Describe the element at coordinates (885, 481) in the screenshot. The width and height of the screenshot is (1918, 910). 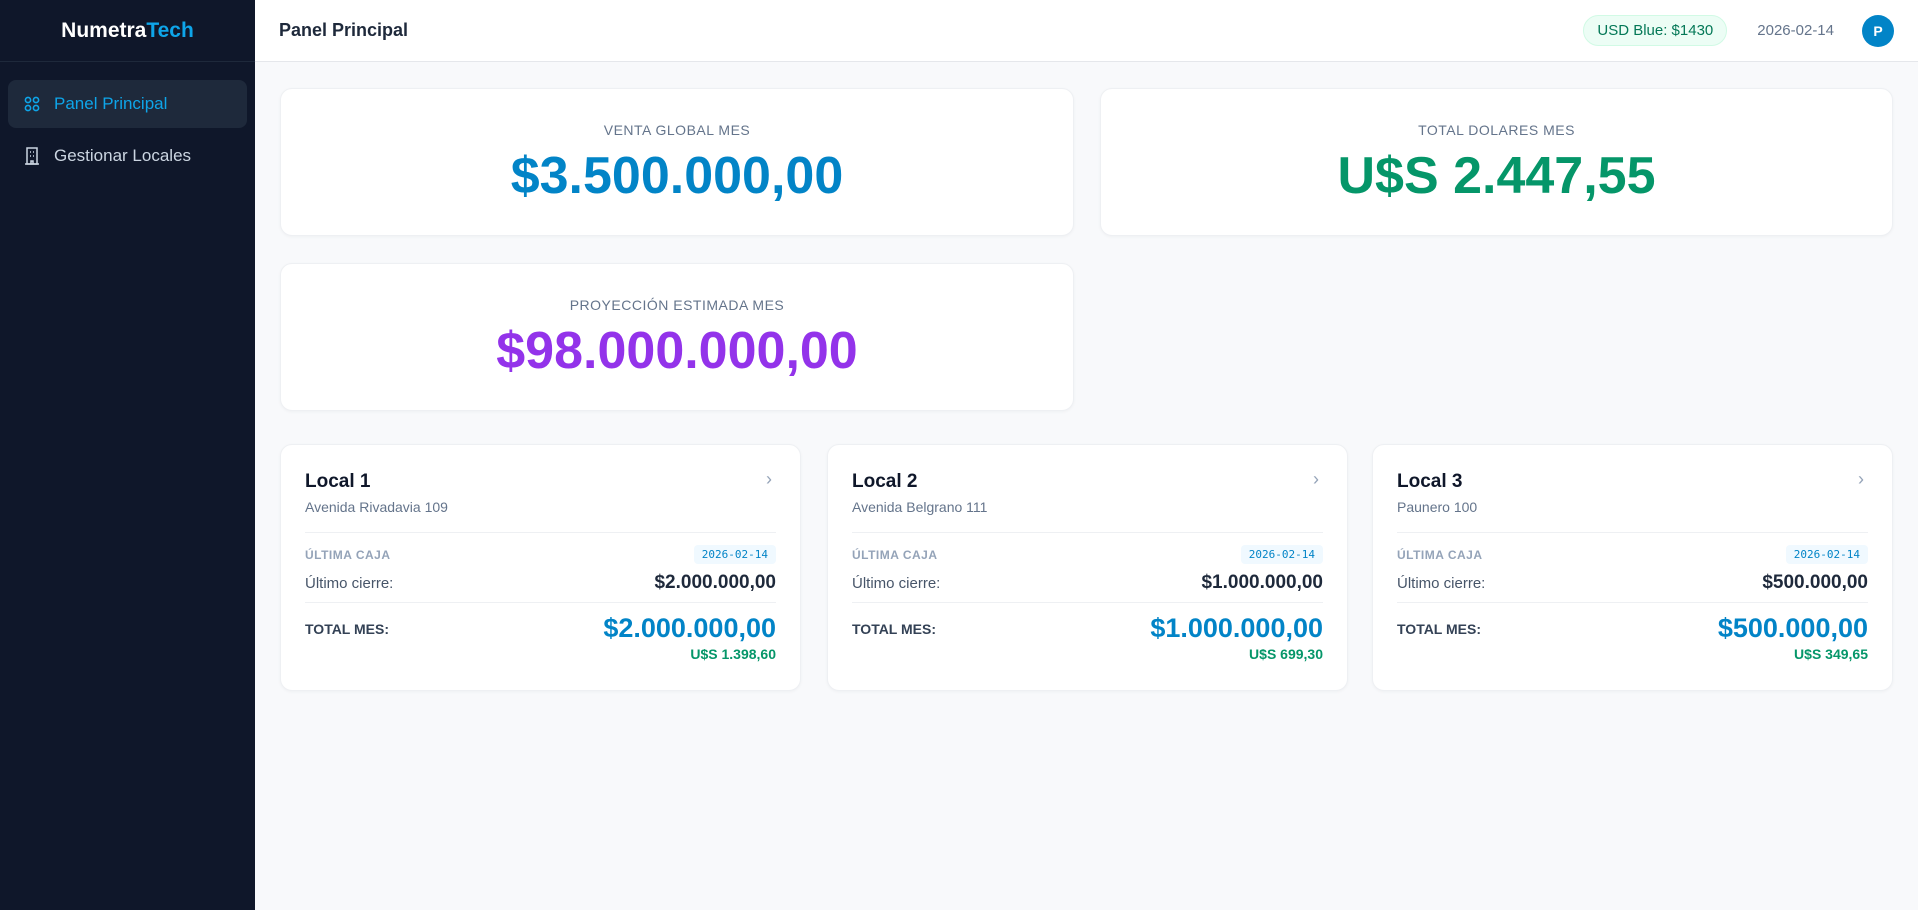
I see `local-name: Local 2` at that location.